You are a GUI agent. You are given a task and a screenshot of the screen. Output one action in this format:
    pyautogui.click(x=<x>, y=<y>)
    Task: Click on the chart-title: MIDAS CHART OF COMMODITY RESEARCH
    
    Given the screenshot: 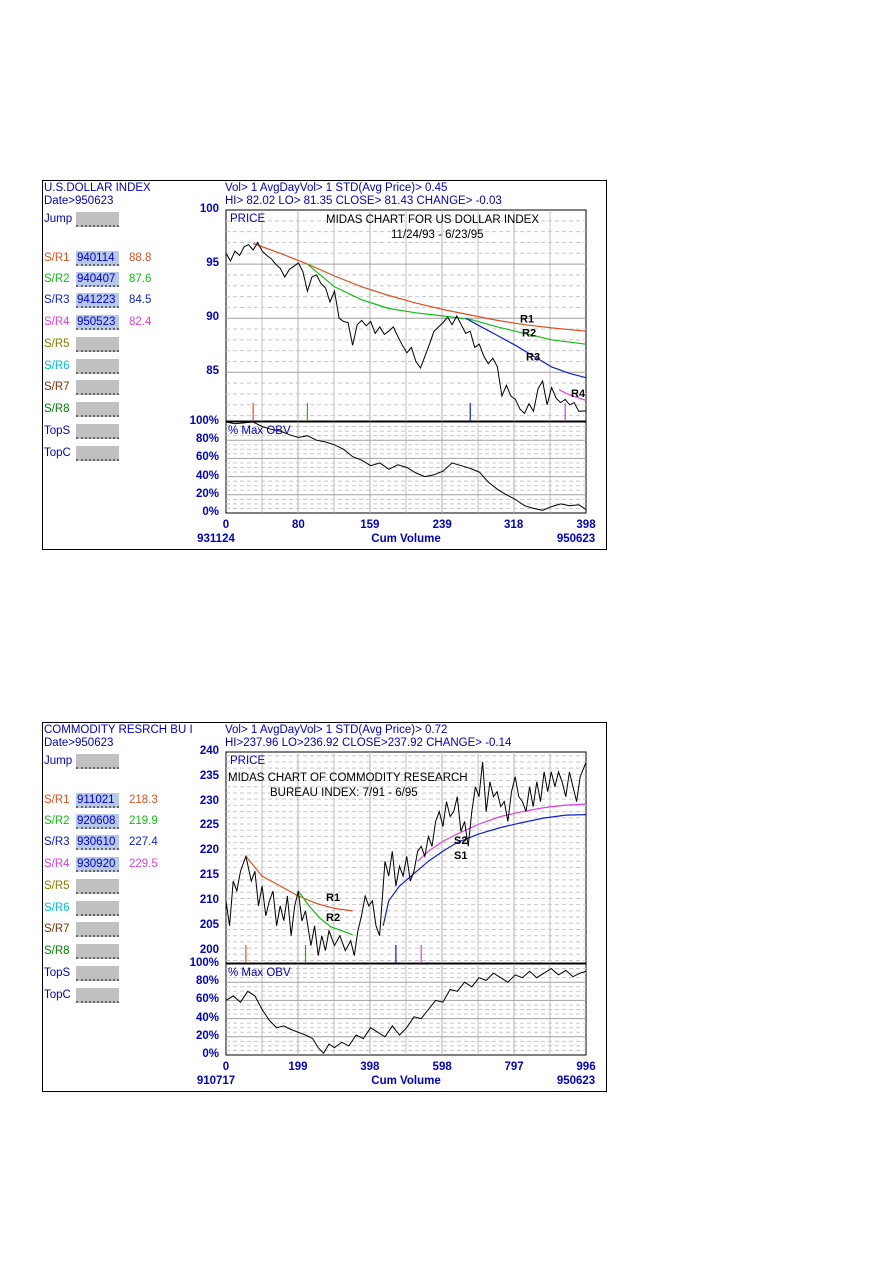 What is the action you would take?
    pyautogui.click(x=348, y=778)
    